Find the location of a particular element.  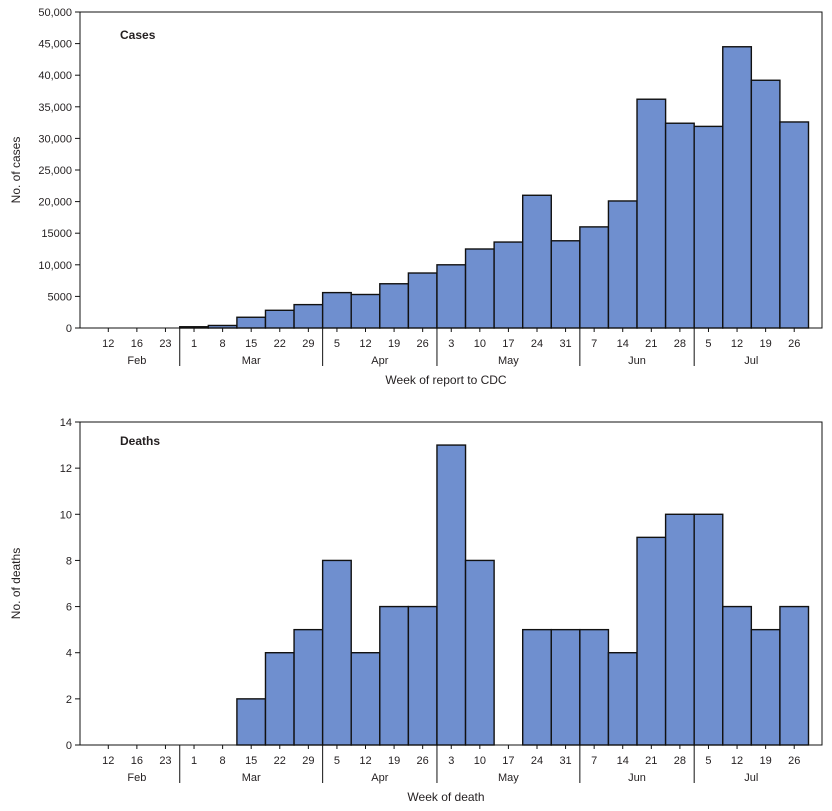

y-tick-label: 6 is located at coordinates (69, 608).